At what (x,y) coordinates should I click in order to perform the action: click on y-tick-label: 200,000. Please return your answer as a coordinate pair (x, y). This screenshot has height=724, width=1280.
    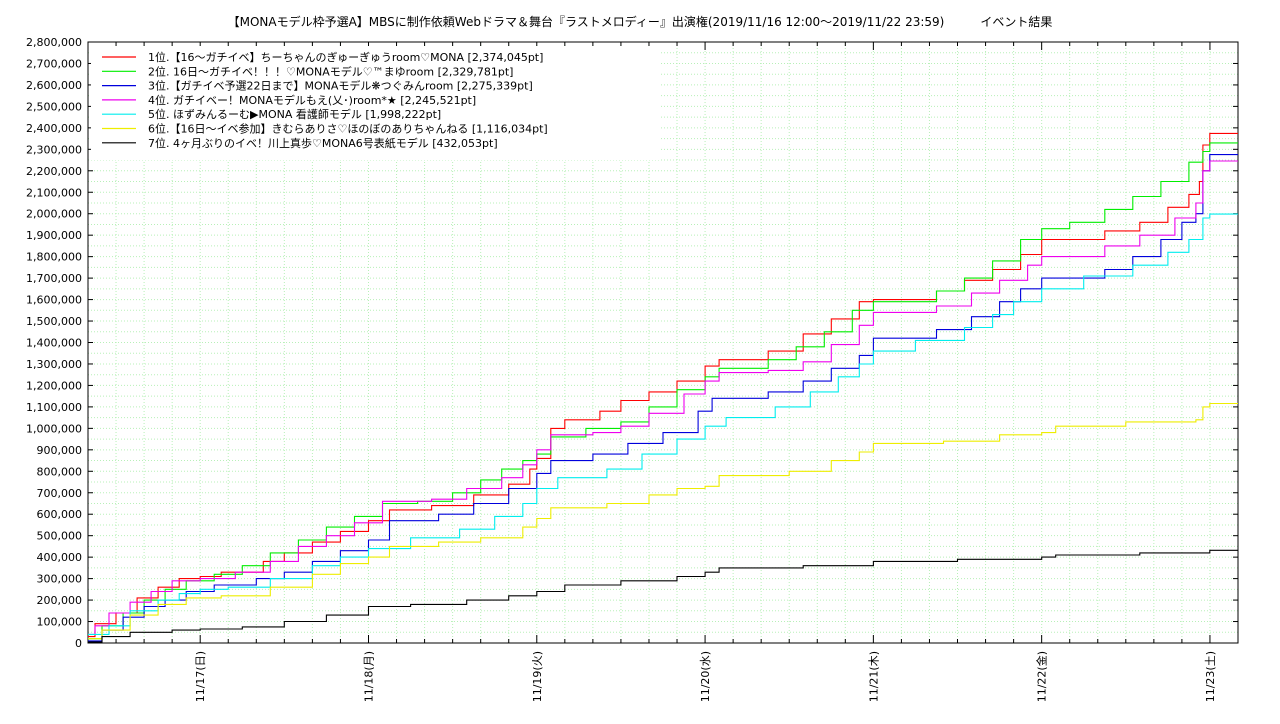
    Looking at the image, I should click on (60, 600).